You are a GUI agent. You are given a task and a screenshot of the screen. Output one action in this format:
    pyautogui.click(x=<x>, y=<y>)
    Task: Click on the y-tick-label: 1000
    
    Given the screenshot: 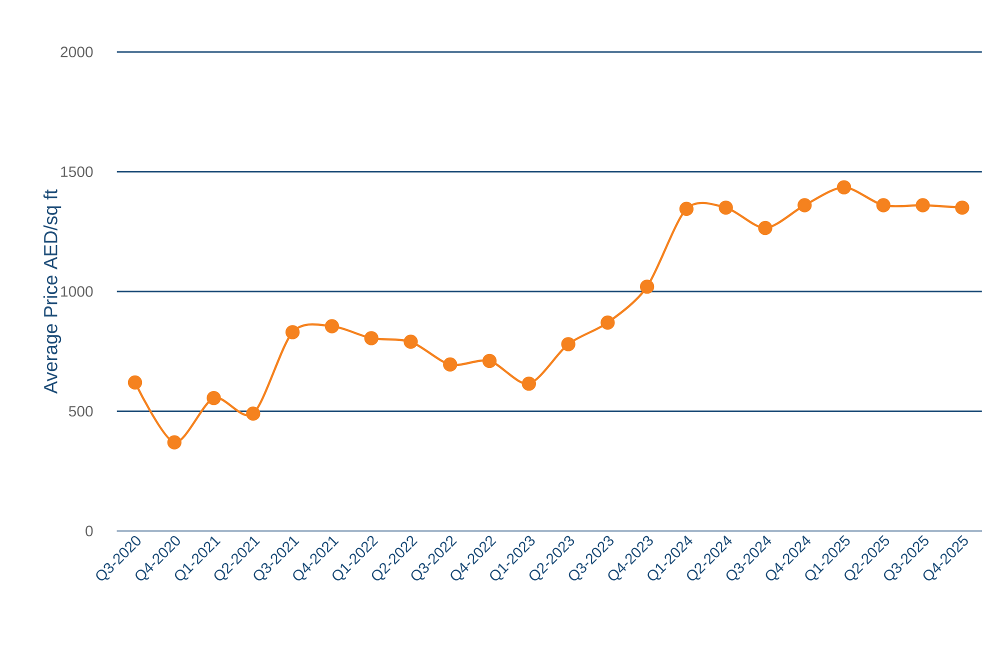 What is the action you would take?
    pyautogui.click(x=77, y=291)
    